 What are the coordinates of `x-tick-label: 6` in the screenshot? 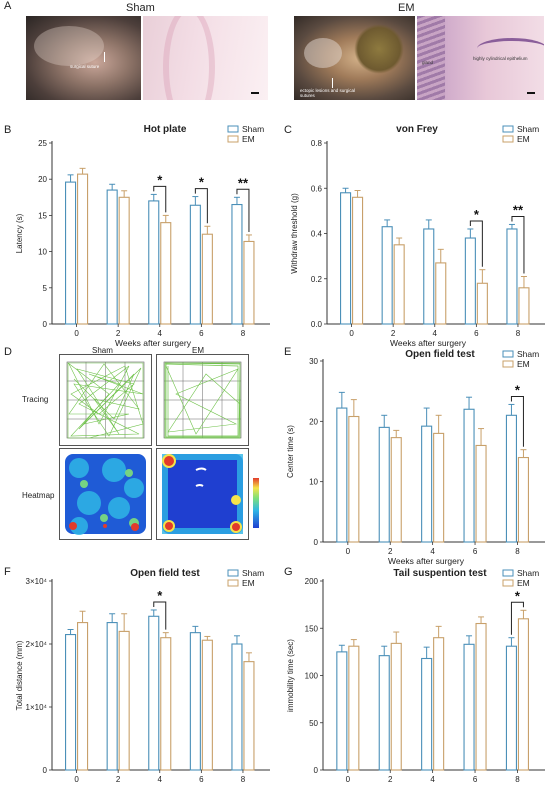 It's located at (201, 333).